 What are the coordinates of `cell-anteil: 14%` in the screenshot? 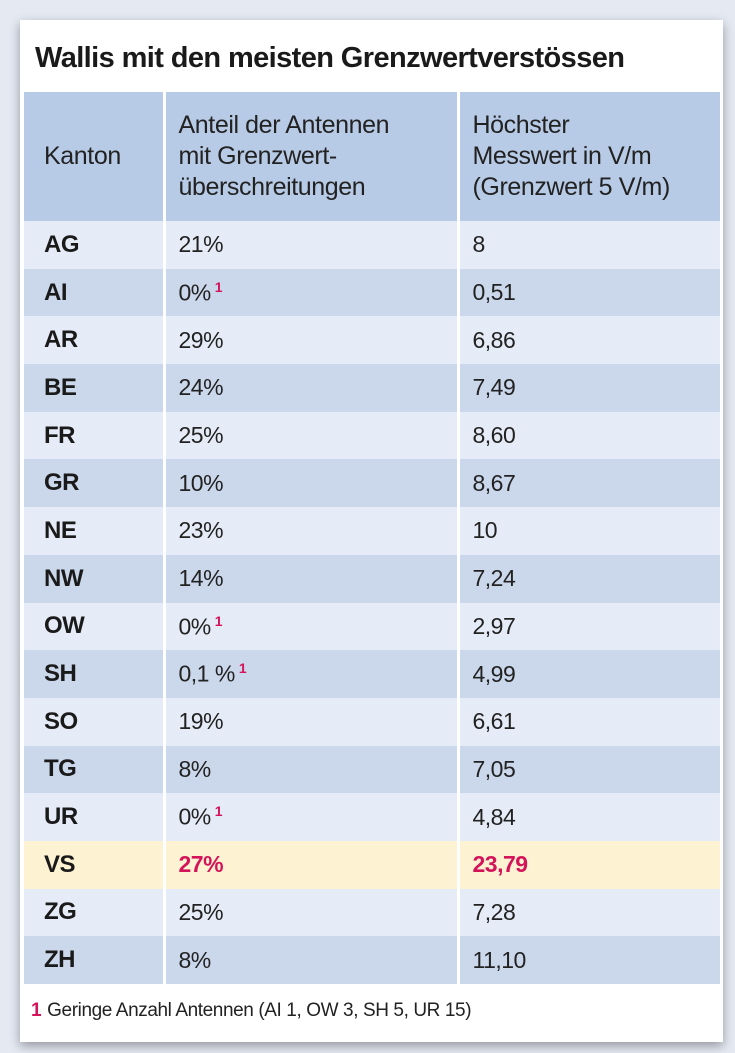 It's located at (310, 578).